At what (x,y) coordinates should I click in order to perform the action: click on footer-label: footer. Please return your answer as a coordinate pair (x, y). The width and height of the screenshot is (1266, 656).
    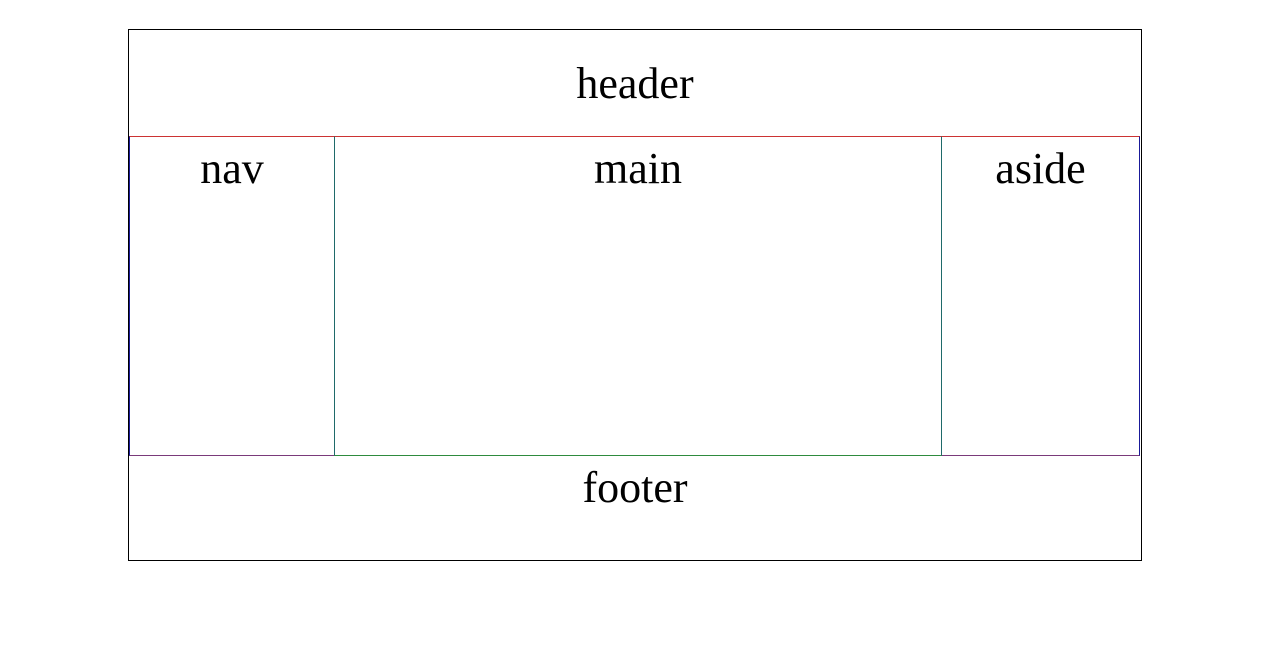
    Looking at the image, I should click on (635, 487).